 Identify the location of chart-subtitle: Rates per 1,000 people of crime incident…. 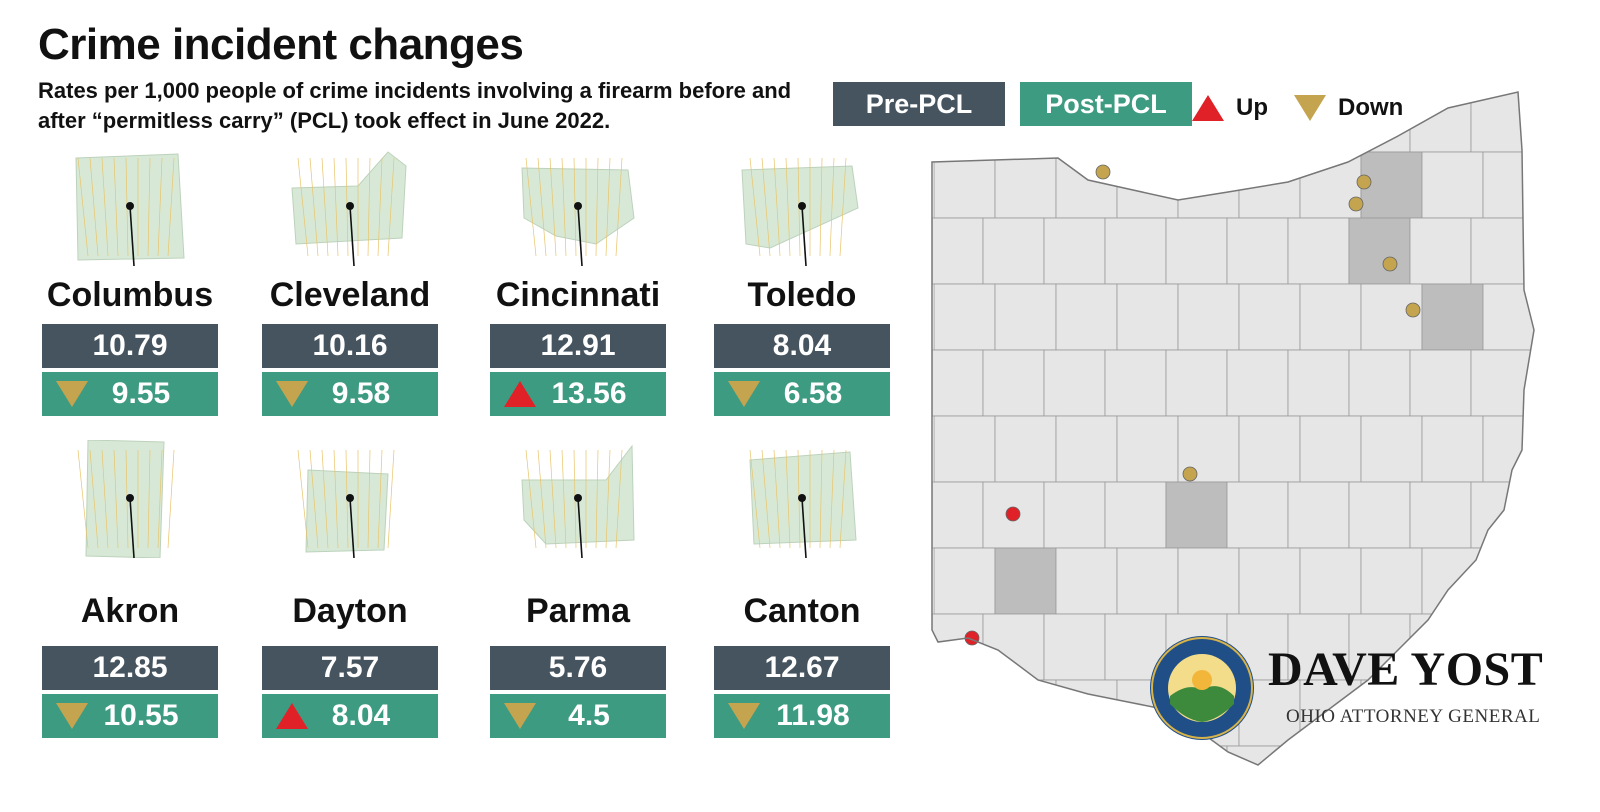
(415, 105).